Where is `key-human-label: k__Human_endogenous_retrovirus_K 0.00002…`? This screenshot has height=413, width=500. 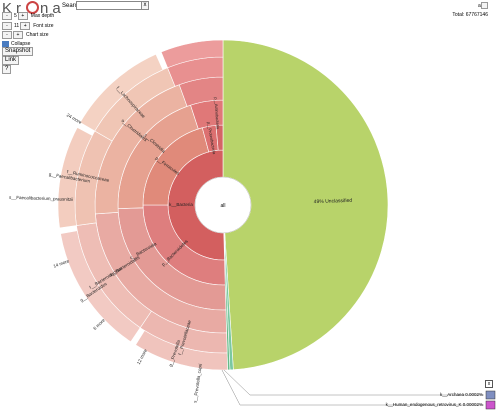 key-human-label: k__Human_endogenous_retrovirus_K 0.00002… is located at coordinates (434, 404).